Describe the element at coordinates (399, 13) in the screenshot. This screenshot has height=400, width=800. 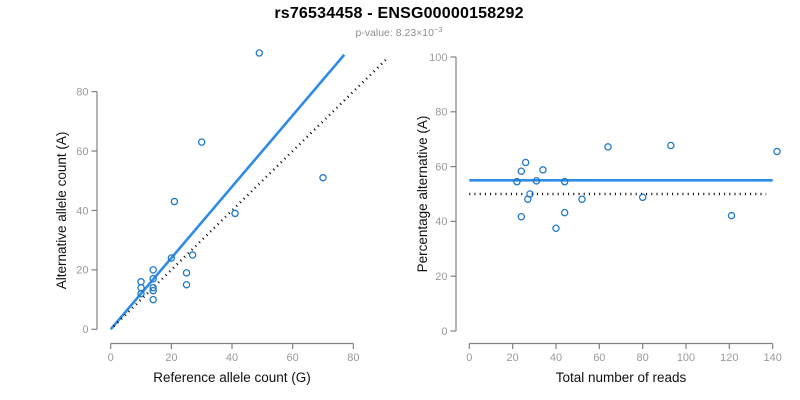
I see `page-title: rs76534458 - ENSG00000158292` at that location.